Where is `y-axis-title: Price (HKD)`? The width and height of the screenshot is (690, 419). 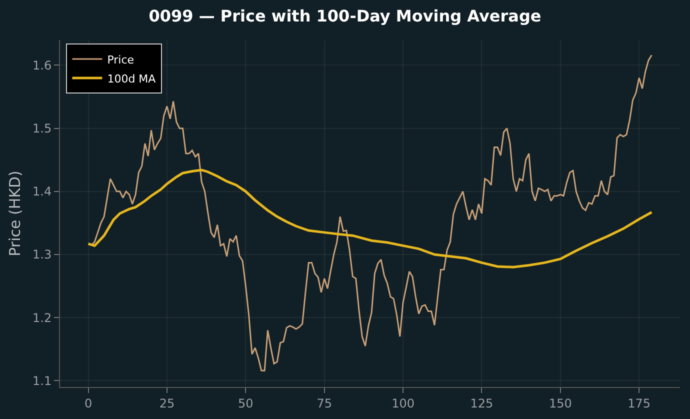 y-axis-title: Price (HKD) is located at coordinates (15, 213).